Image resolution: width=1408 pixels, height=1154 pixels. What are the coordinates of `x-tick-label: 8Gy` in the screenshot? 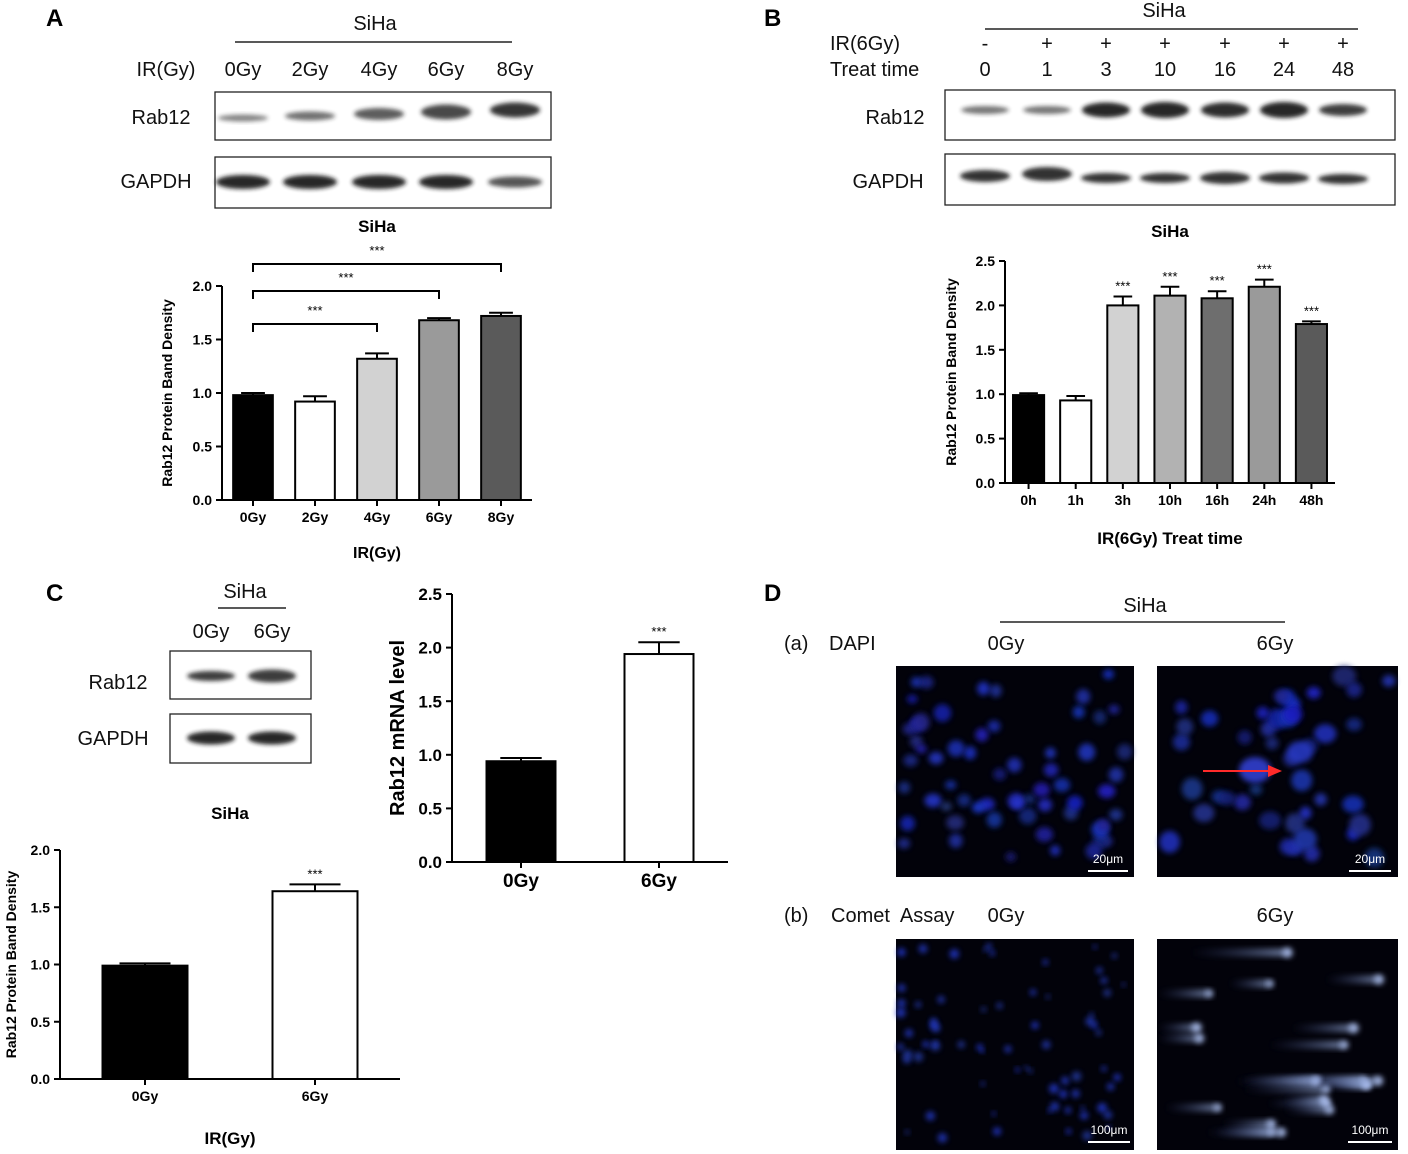 It's located at (501, 517).